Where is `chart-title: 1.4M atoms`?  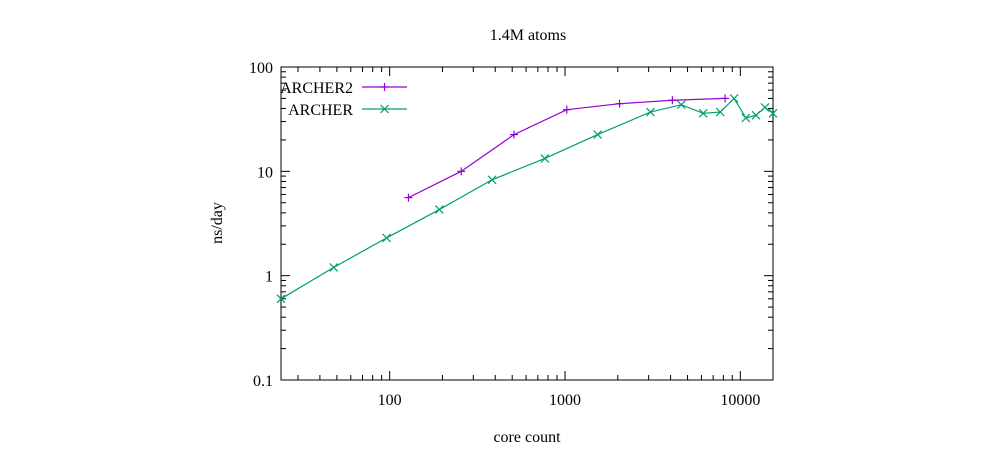 chart-title: 1.4M atoms is located at coordinates (528, 35).